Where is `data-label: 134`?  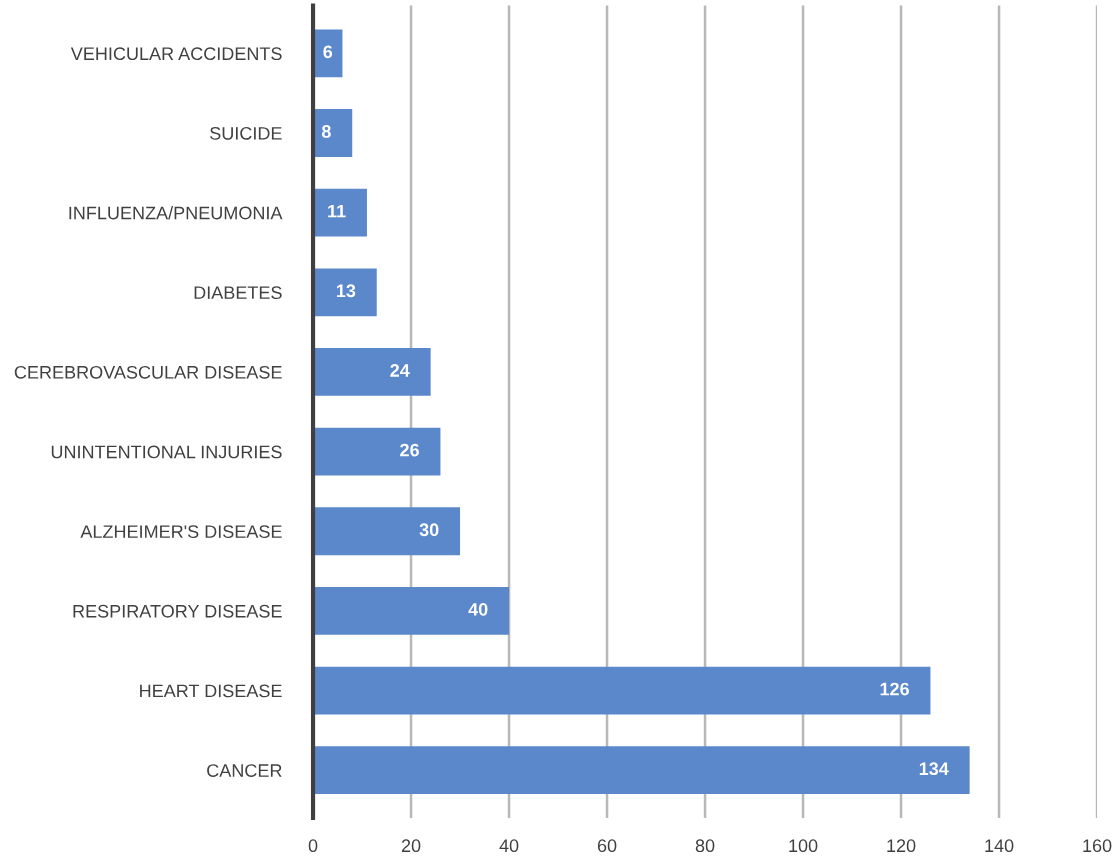
data-label: 134 is located at coordinates (934, 769).